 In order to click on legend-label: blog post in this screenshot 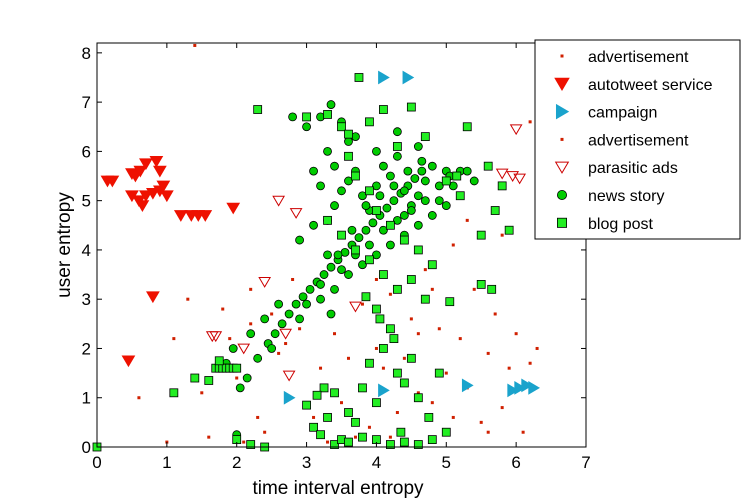, I will do `click(620, 224)`.